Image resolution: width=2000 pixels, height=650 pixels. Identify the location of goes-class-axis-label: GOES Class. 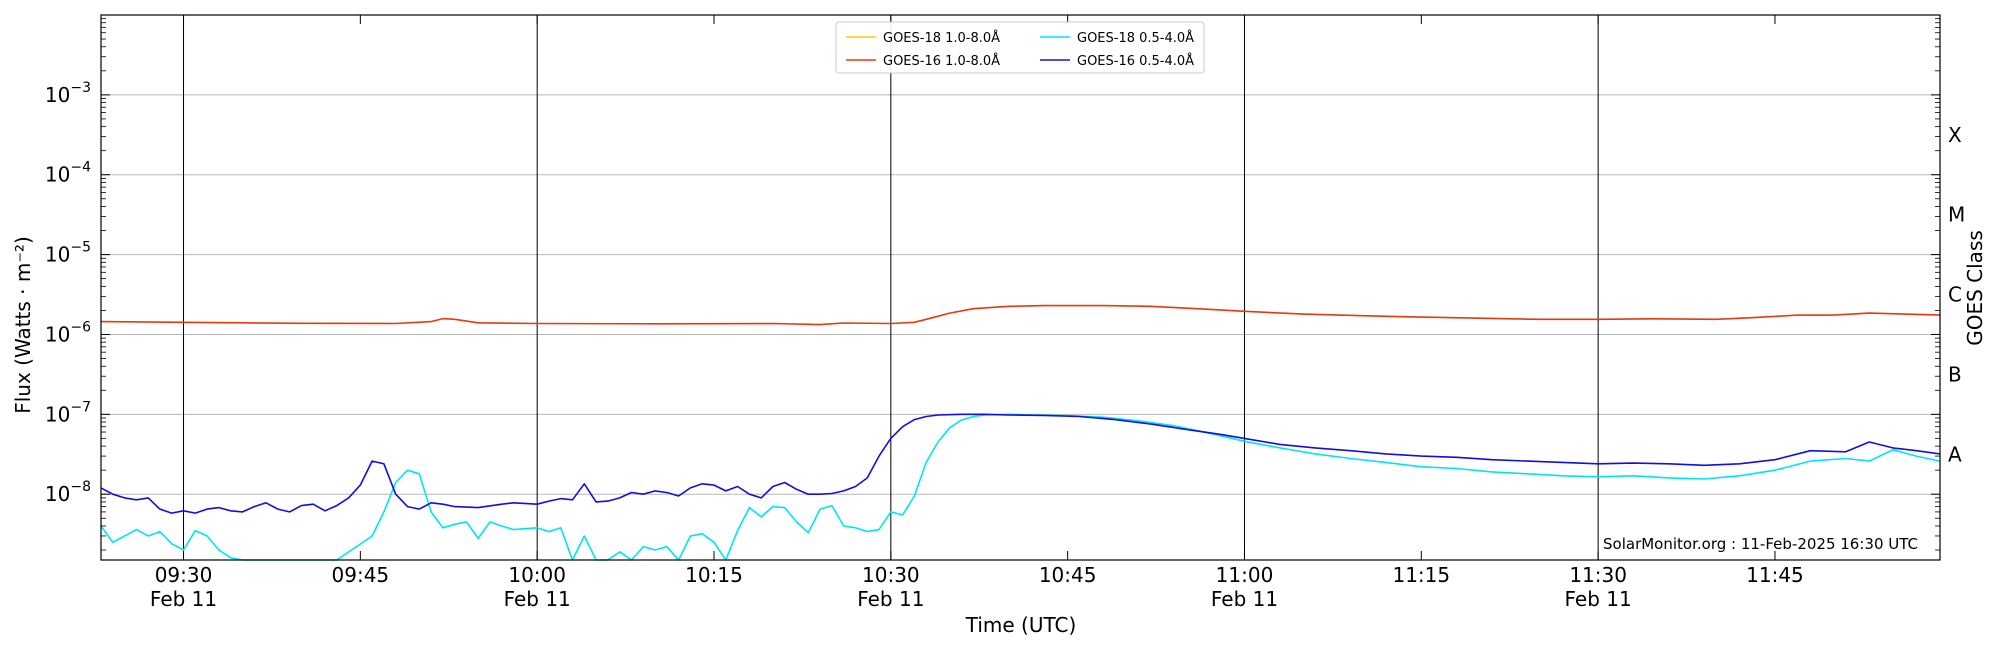
(1975, 288).